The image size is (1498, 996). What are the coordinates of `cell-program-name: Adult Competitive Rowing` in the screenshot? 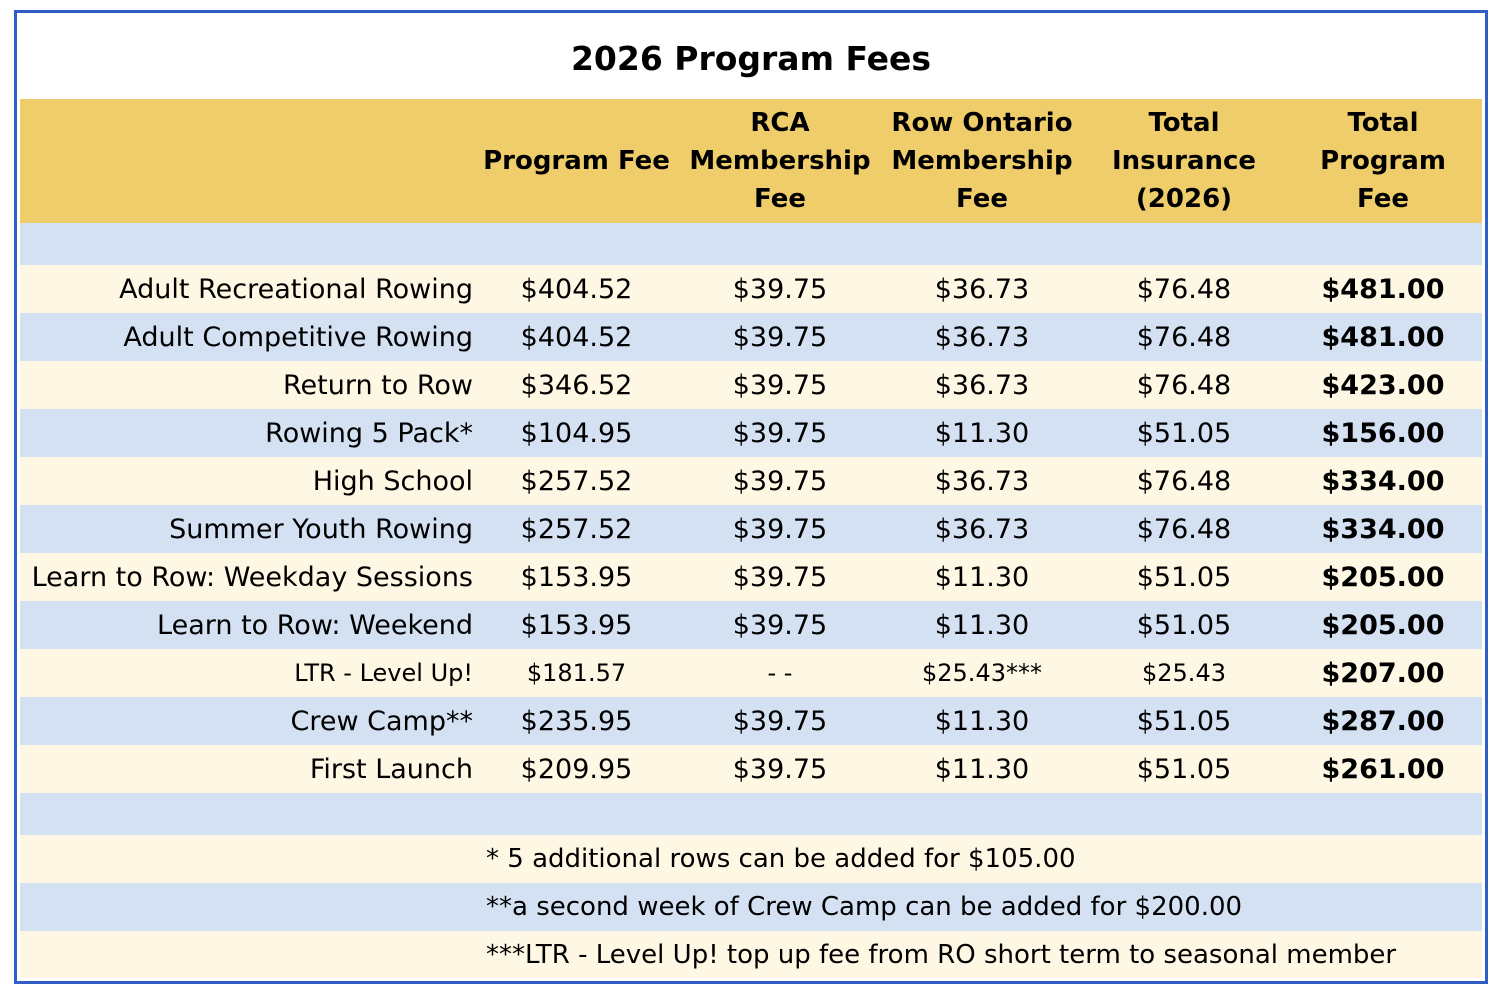 It's located at (298, 337).